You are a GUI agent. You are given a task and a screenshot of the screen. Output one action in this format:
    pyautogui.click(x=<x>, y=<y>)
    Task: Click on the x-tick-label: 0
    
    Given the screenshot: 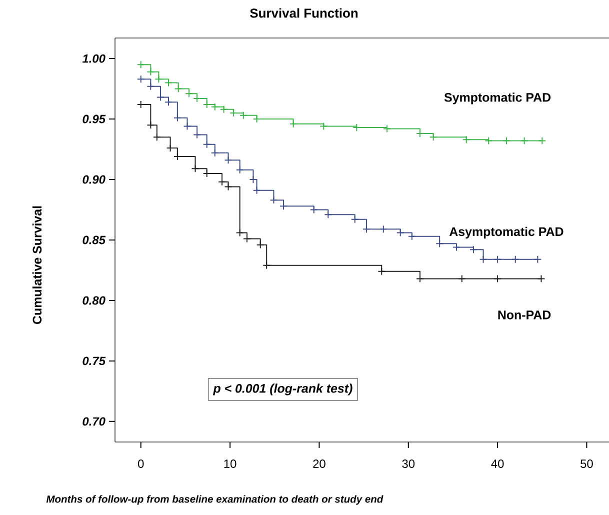 What is the action you would take?
    pyautogui.click(x=141, y=464)
    